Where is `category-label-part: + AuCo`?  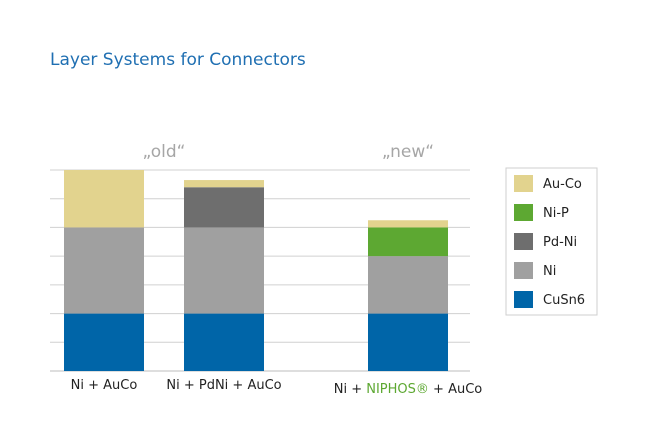 category-label-part: + AuCo is located at coordinates (455, 389).